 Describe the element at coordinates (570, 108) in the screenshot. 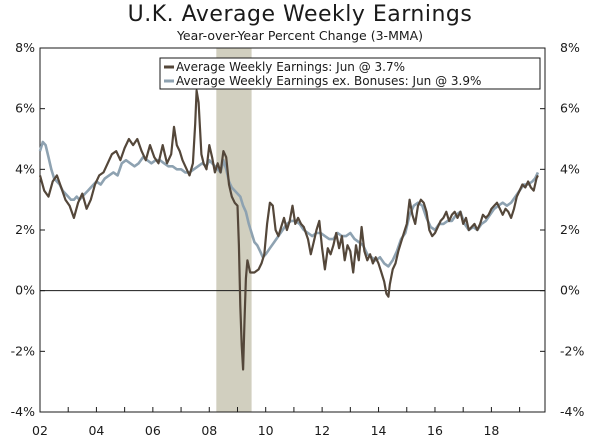

I see `y-tick-label-right: 6%` at that location.